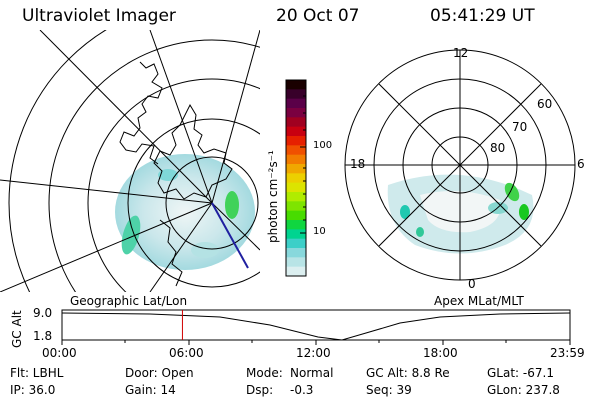  What do you see at coordinates (523, 390) in the screenshot?
I see `glon-status: GLon: 237.8` at bounding box center [523, 390].